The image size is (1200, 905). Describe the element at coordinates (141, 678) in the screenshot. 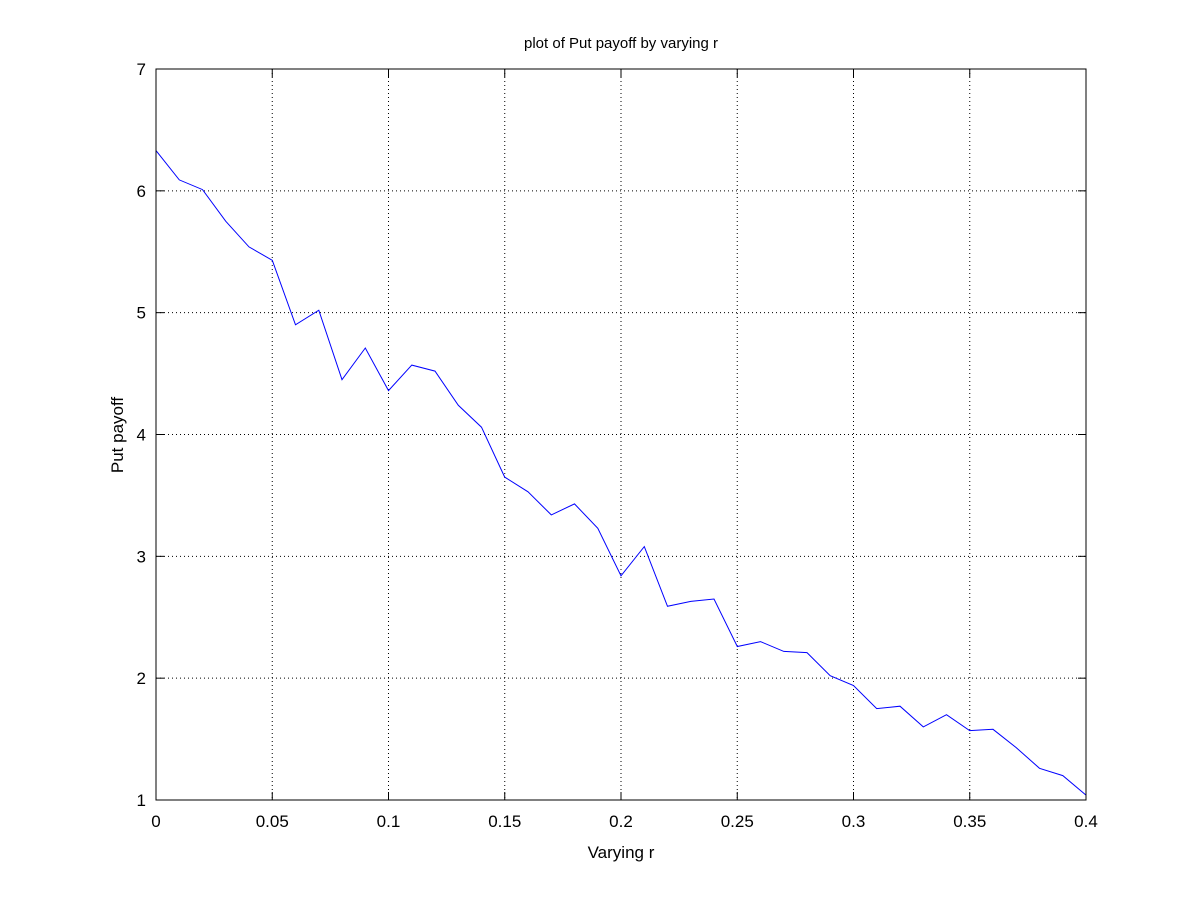

I see `y-tick-label: 2` at that location.